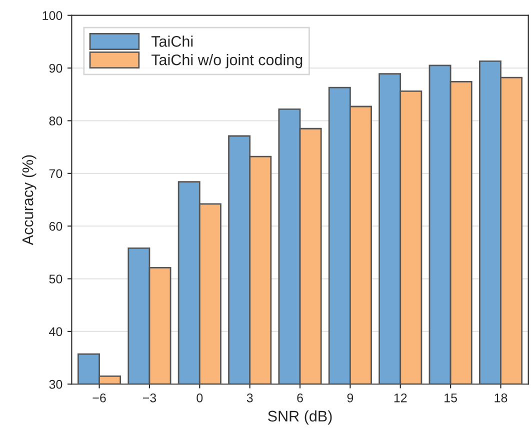 The image size is (531, 439). Describe the element at coordinates (29, 200) in the screenshot. I see `y-axis-title: Accuracy (%)` at that location.